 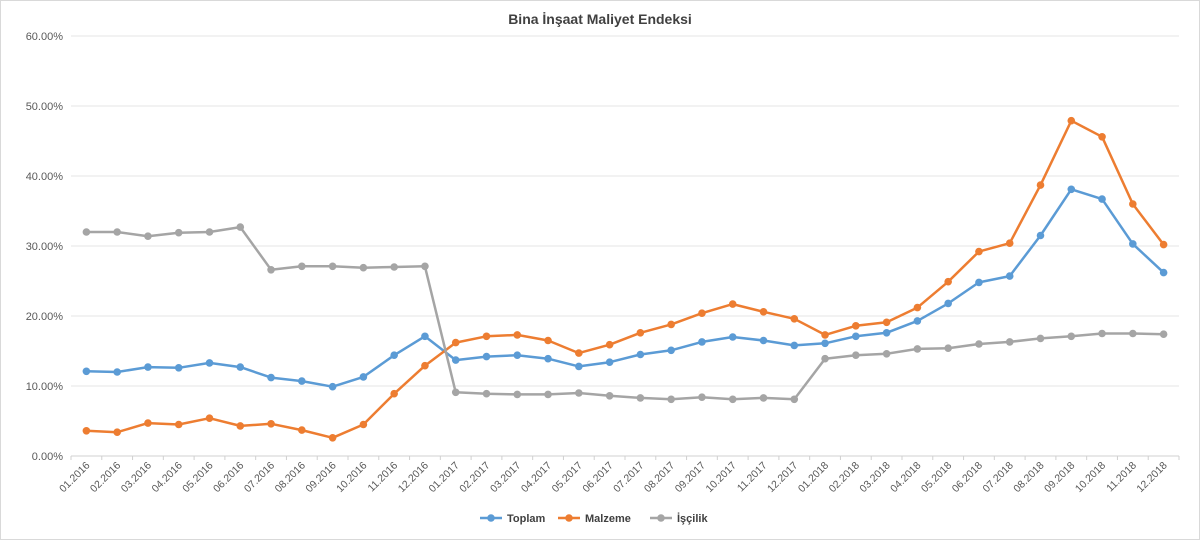 What do you see at coordinates (782, 477) in the screenshot?
I see `x-tick-label: 12.2017` at bounding box center [782, 477].